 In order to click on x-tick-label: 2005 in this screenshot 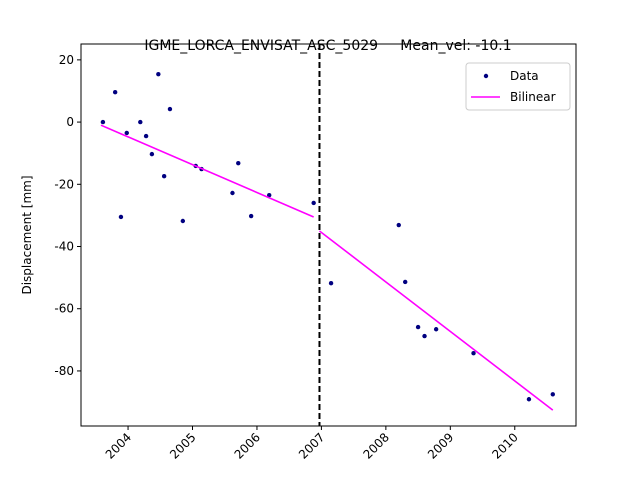, I will do `click(182, 445)`.